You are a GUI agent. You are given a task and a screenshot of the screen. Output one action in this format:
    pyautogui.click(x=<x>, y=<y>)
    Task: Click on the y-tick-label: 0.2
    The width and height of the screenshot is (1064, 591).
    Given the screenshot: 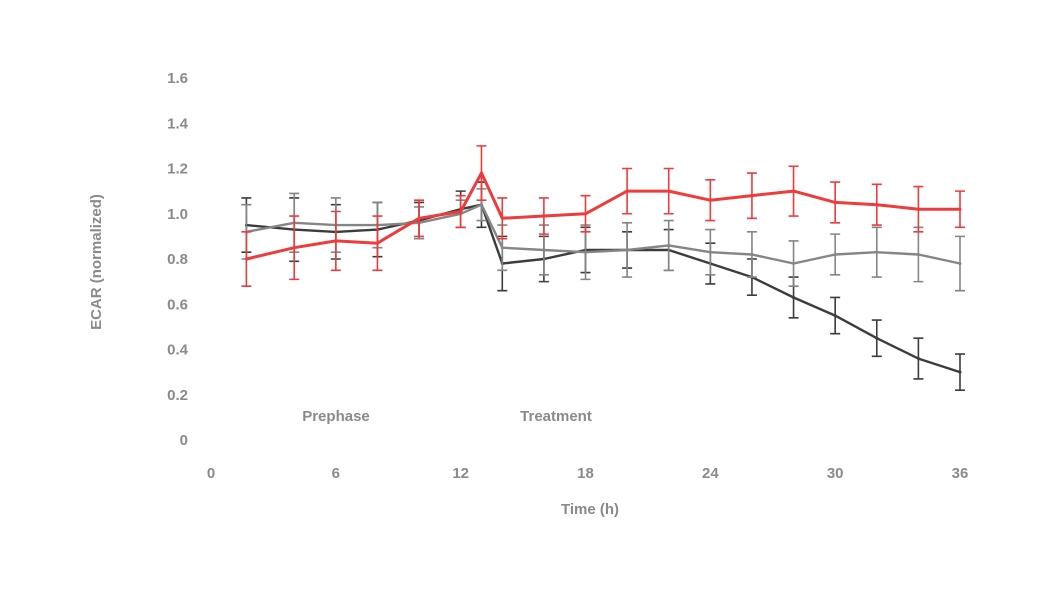 What is the action you would take?
    pyautogui.click(x=177, y=395)
    